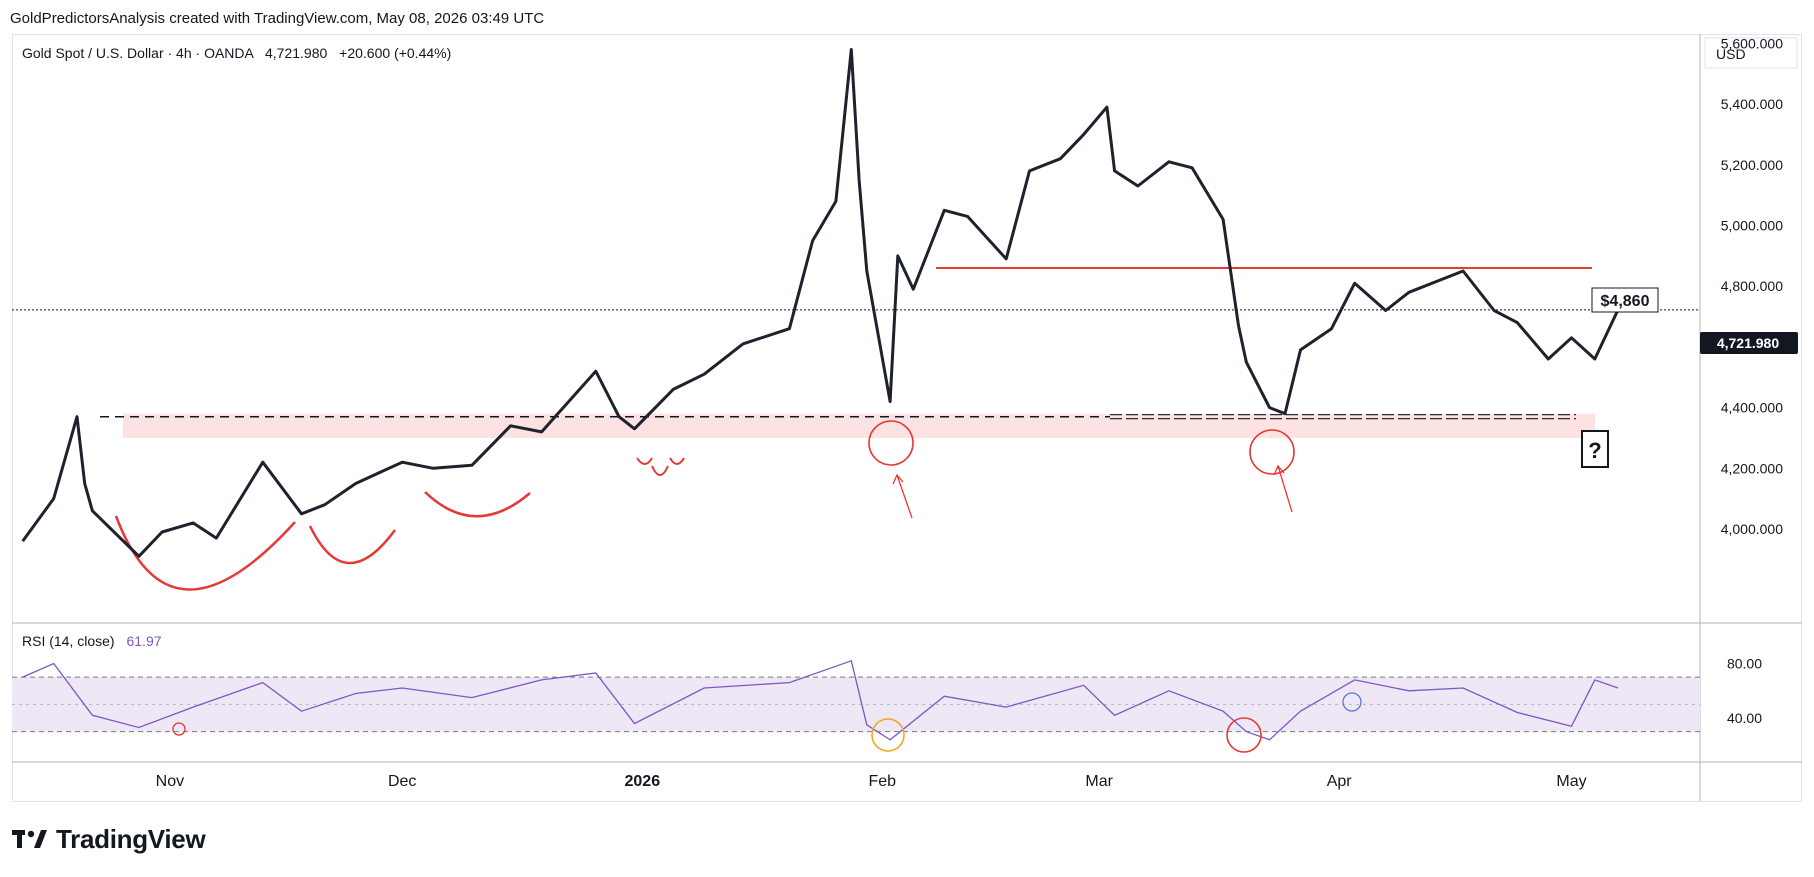  I want to click on question-box, so click(1595, 449).